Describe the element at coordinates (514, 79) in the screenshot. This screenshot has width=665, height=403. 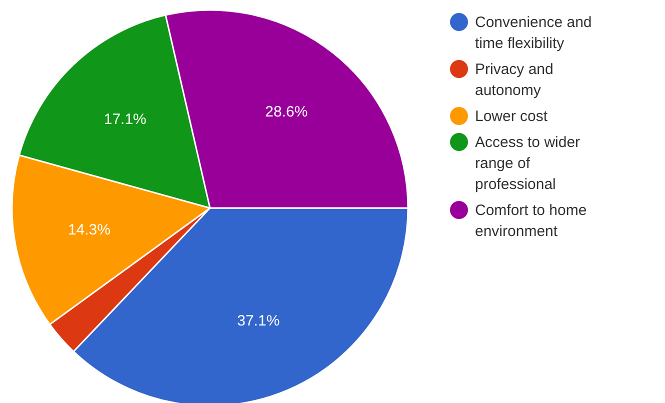
I see `legend-label: Privacy and autonomy` at that location.